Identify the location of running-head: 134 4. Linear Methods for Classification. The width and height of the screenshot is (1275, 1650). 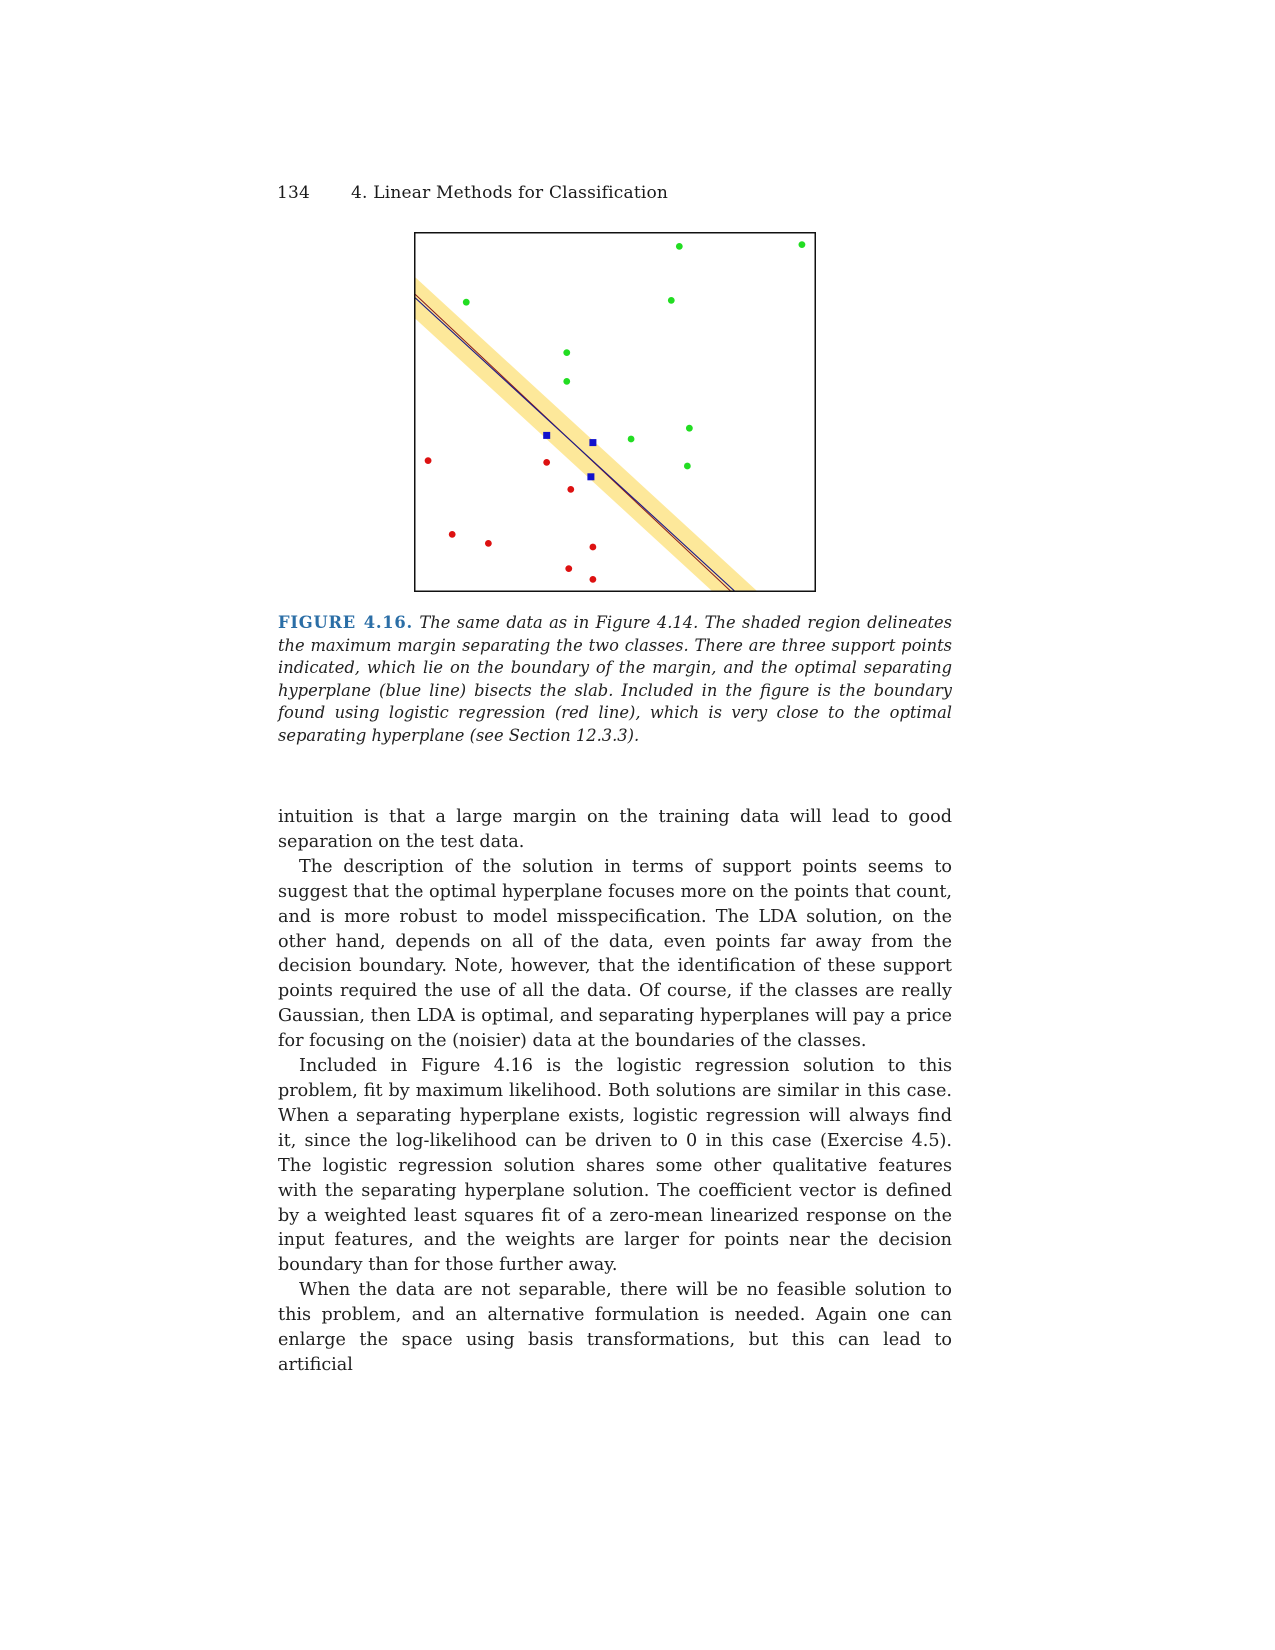
(472, 193).